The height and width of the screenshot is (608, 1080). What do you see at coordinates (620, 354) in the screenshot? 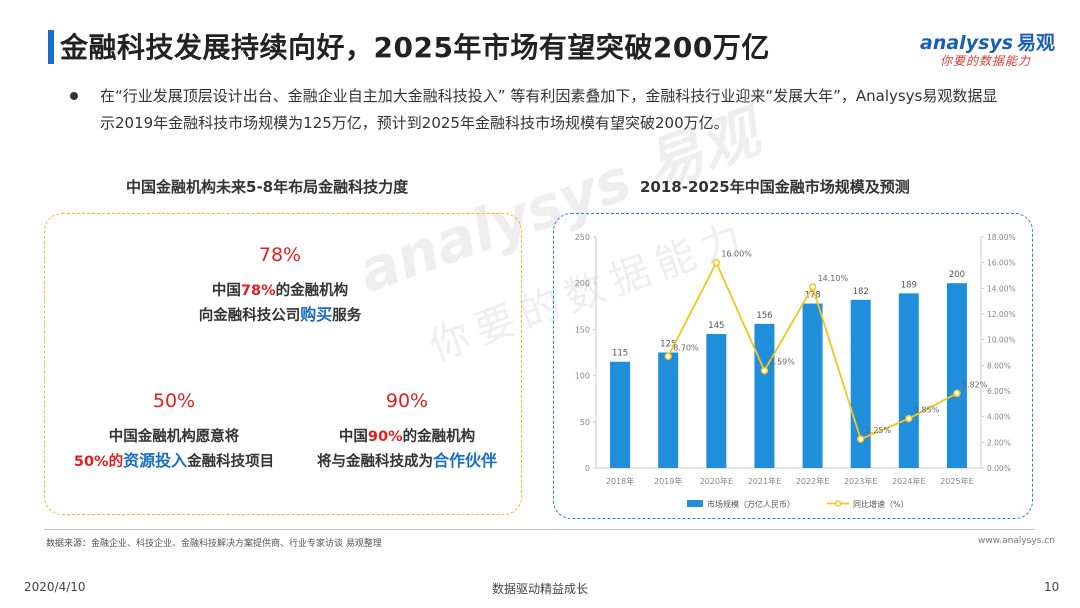
I see `bar-value-label: 115` at bounding box center [620, 354].